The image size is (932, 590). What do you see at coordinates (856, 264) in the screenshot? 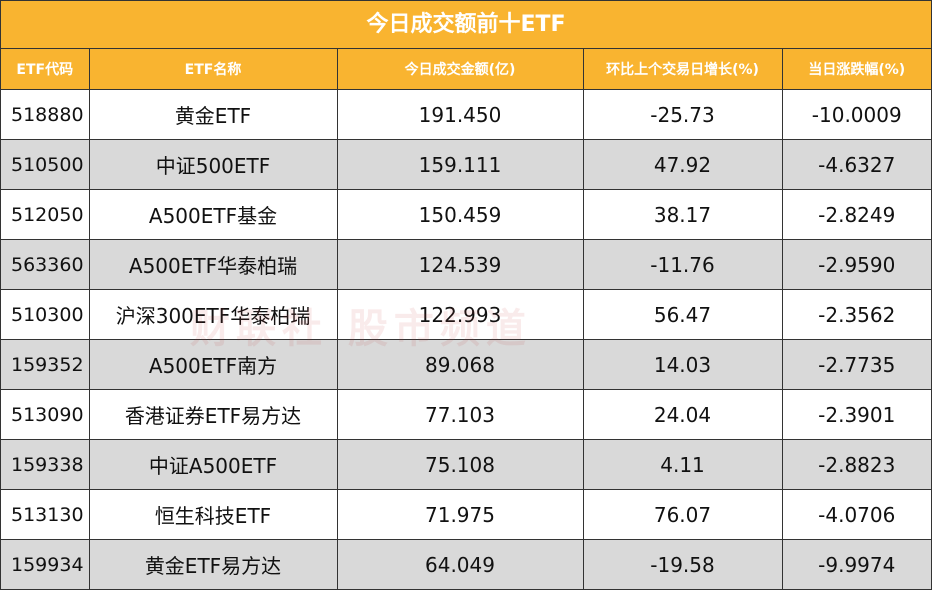
I see `cell-change: -2.9590` at bounding box center [856, 264].